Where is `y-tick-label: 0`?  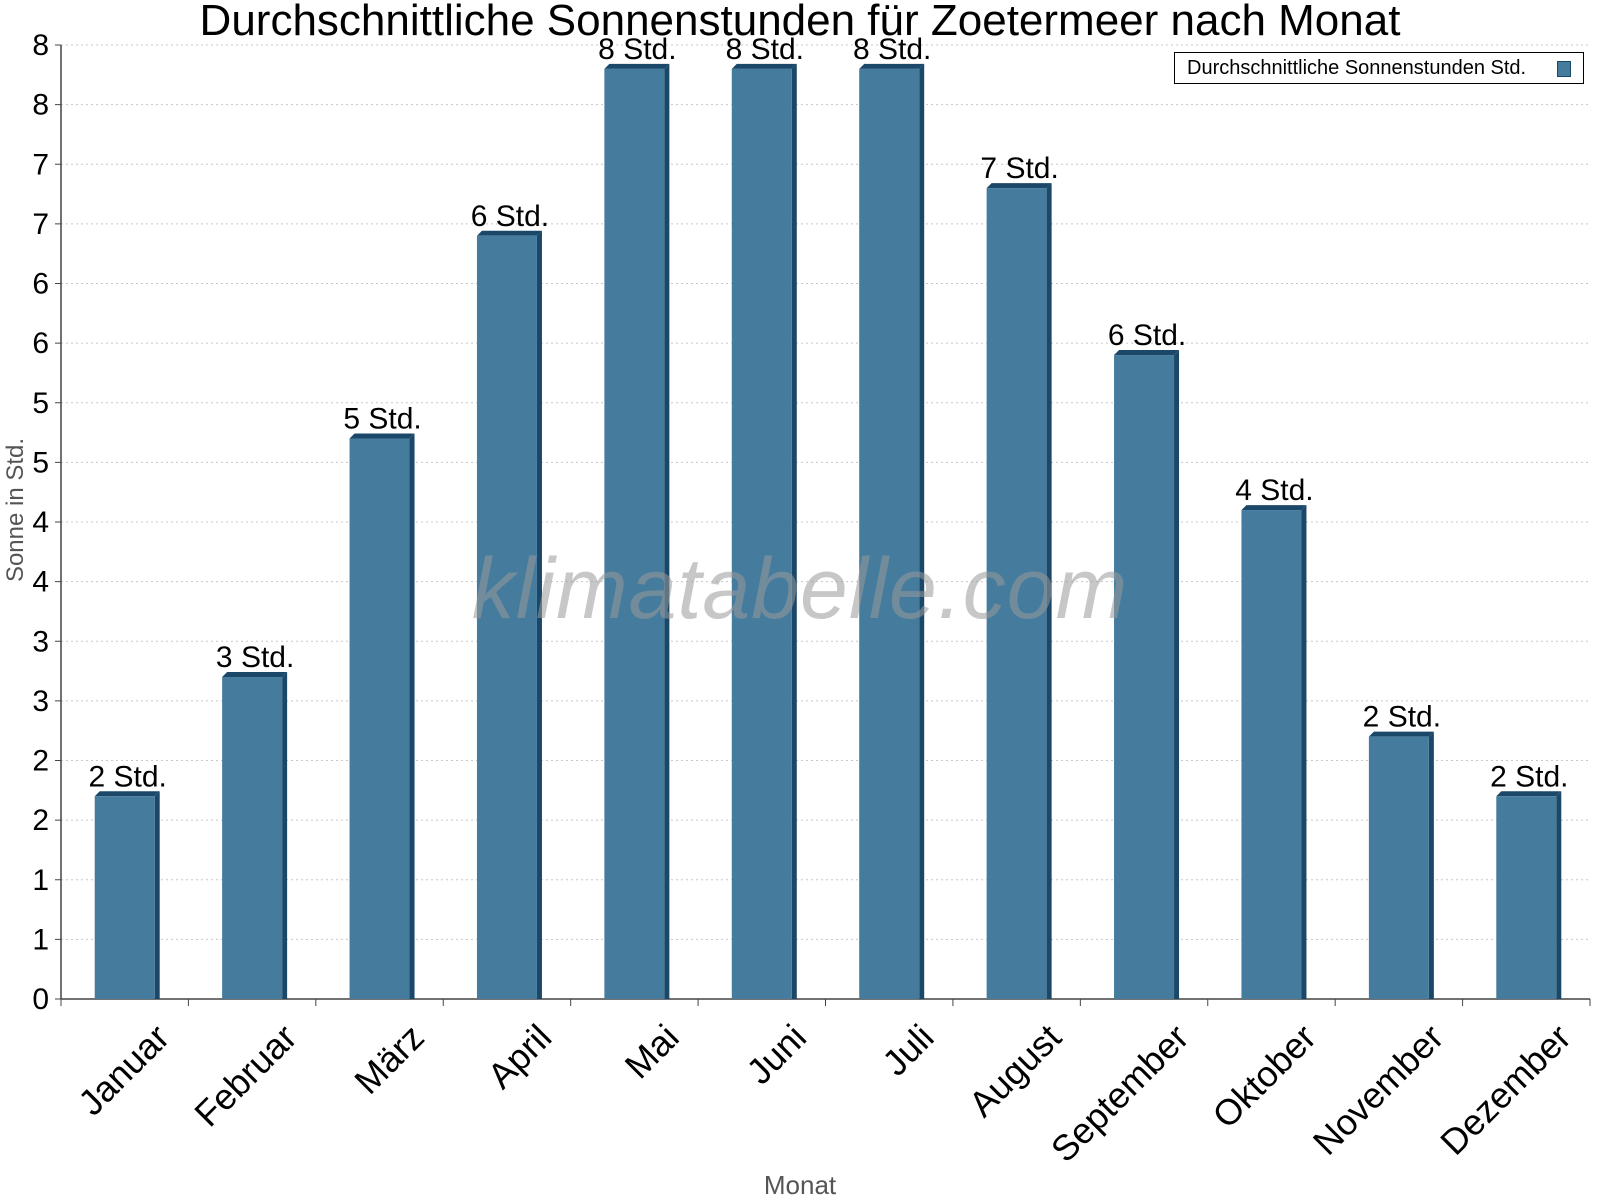 y-tick-label: 0 is located at coordinates (40, 999).